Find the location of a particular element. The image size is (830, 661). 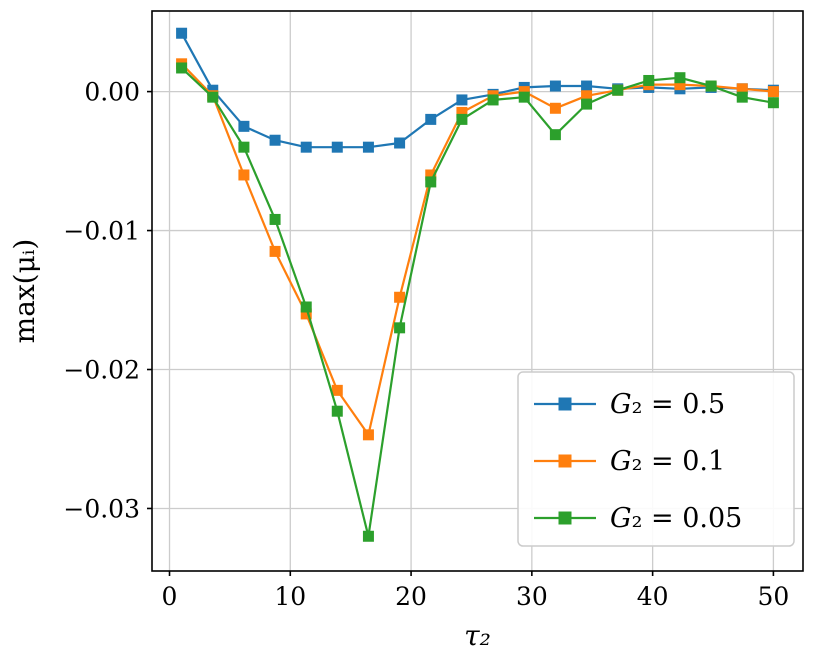

x-tick-label: 30 is located at coordinates (532, 596).